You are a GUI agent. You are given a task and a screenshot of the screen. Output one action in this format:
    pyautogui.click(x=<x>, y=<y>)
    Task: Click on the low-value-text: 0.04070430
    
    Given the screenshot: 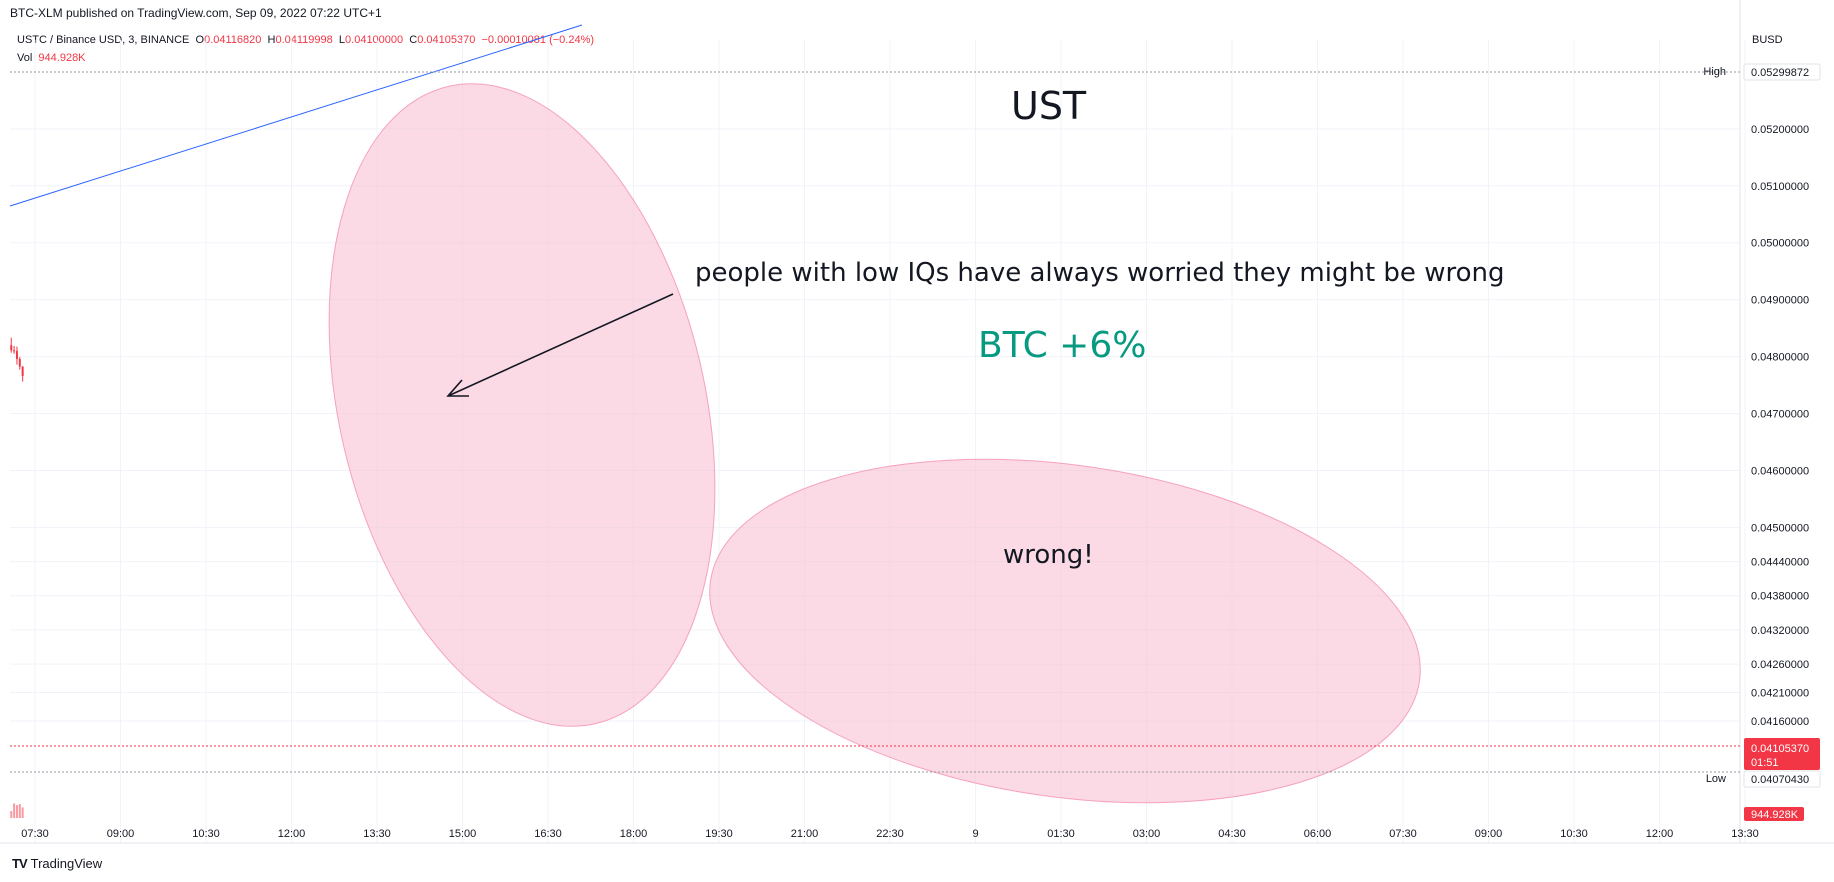 What is the action you would take?
    pyautogui.click(x=1780, y=780)
    